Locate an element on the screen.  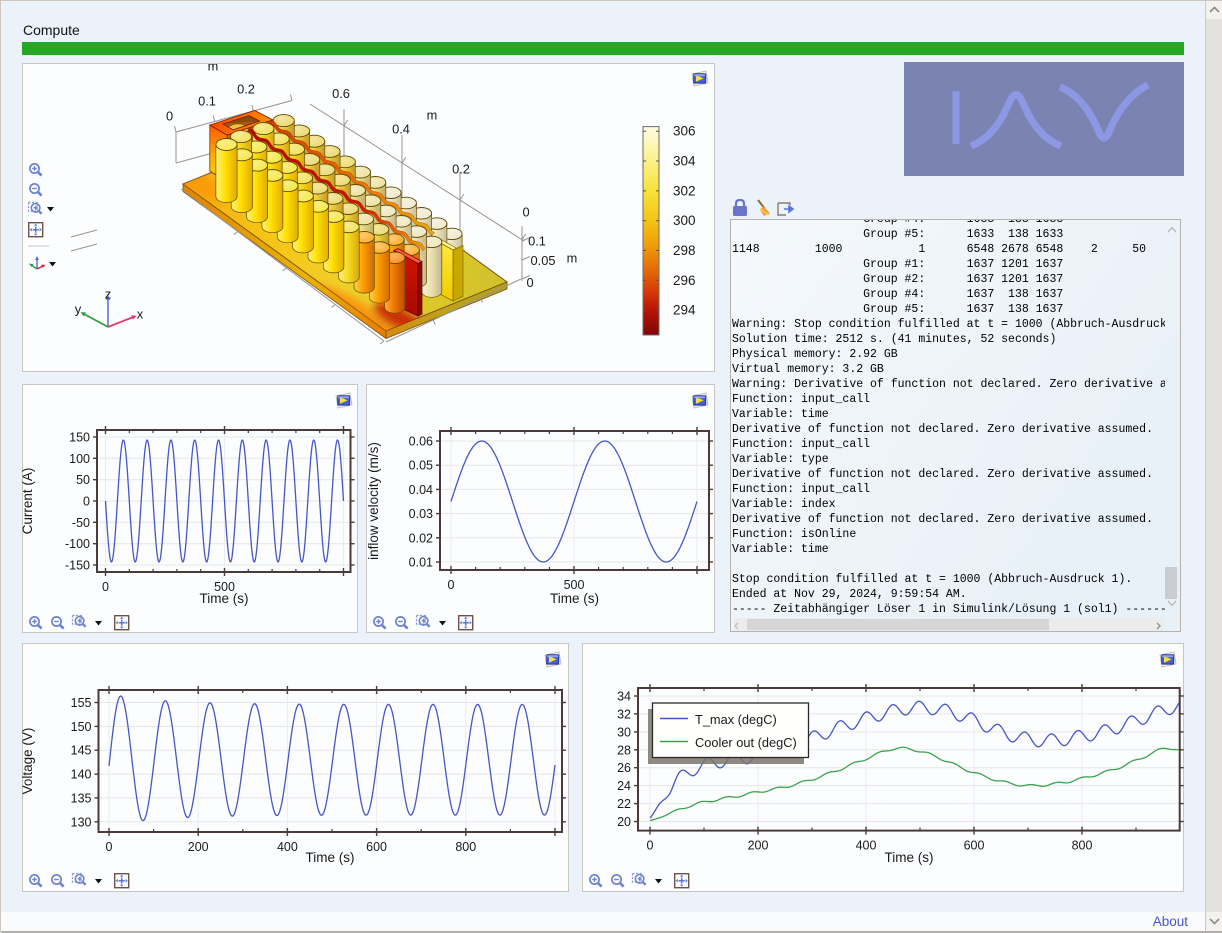
svg-text: 135 is located at coordinates (81, 798).